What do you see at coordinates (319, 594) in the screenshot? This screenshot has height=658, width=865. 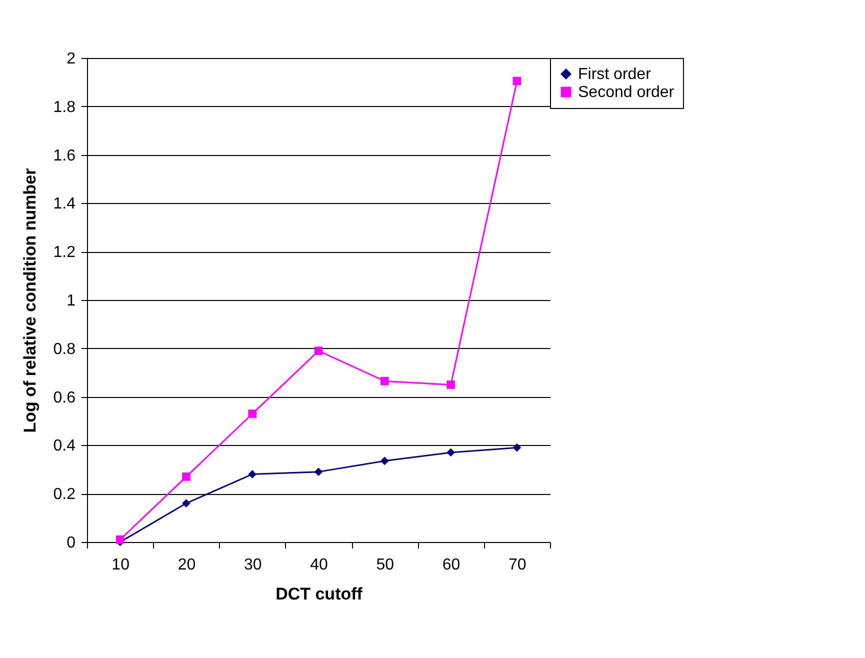 I see `x-axis-title: DCT cutoff` at bounding box center [319, 594].